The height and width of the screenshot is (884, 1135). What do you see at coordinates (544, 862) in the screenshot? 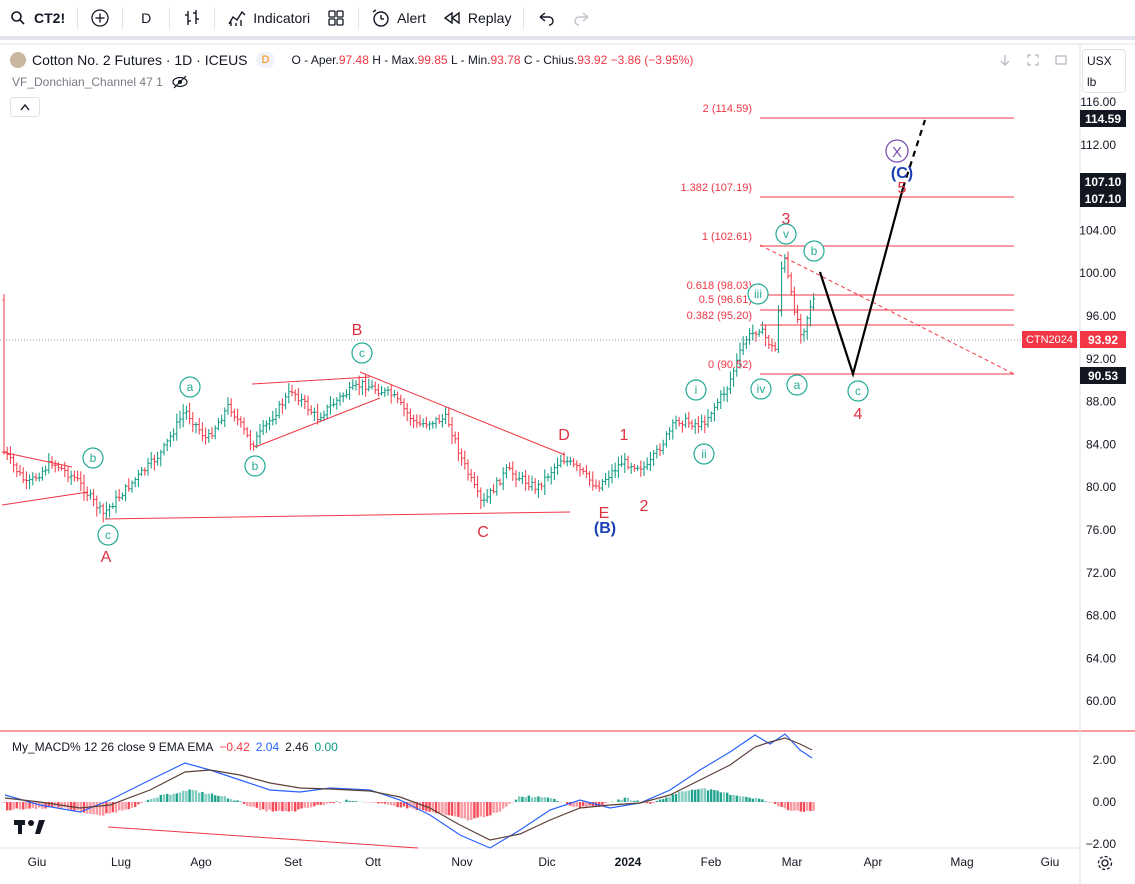
I see `time-axis: Giu Lug Ago Set Ott Nov Dic 2024 Feb Mar Apr Mag Giu` at bounding box center [544, 862].